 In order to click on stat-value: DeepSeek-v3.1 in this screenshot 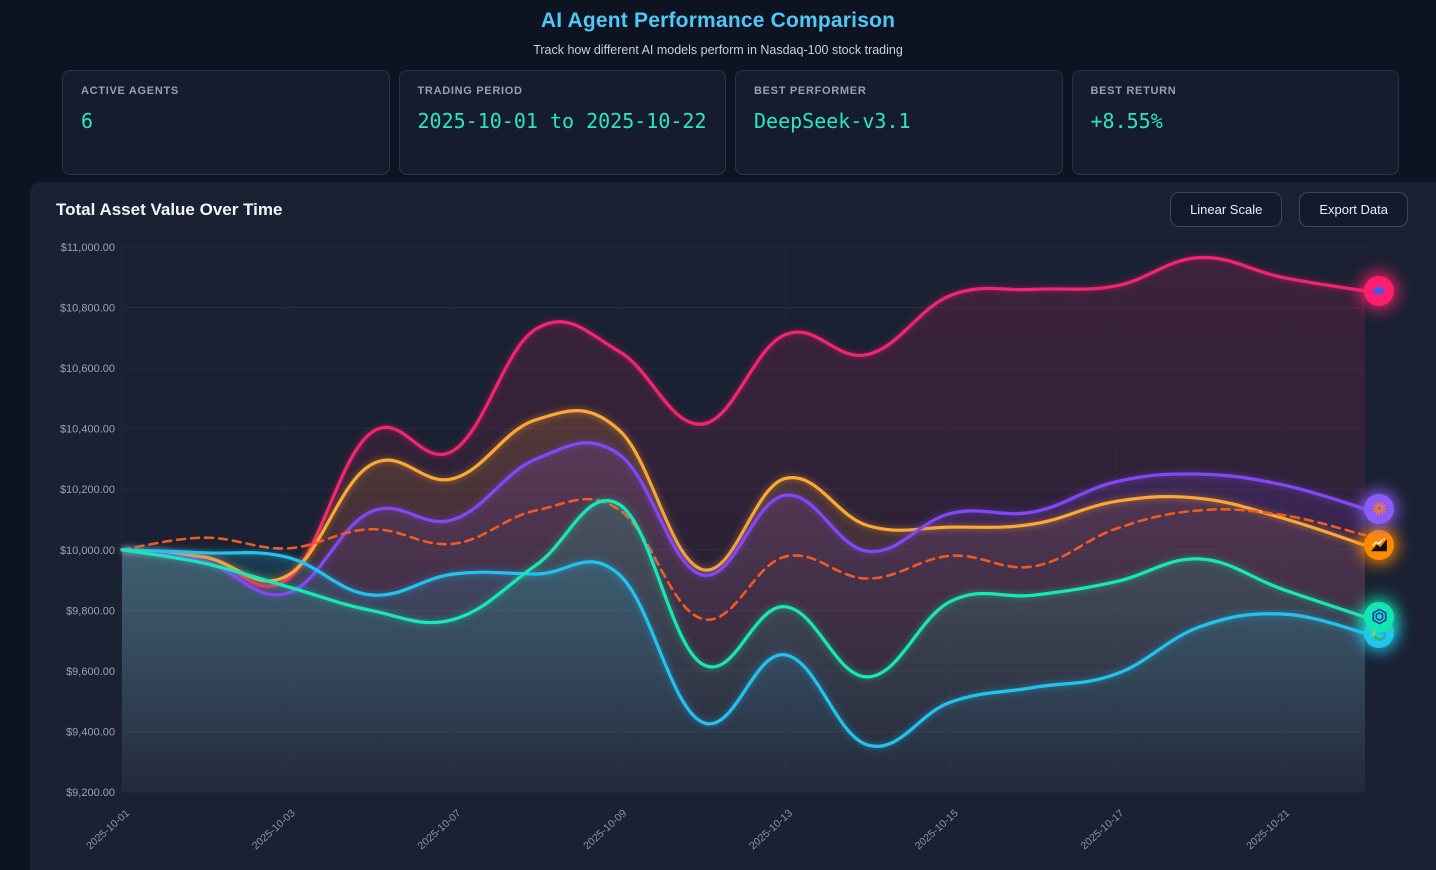, I will do `click(832, 121)`.